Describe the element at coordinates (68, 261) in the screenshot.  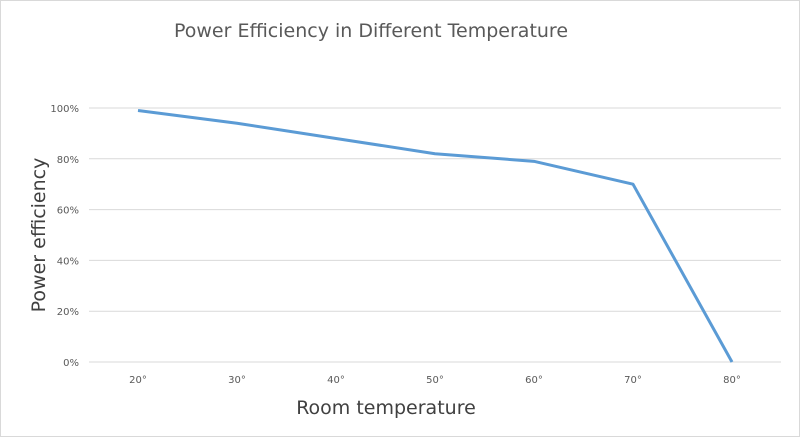
I see `y-tick-label: 40%` at that location.